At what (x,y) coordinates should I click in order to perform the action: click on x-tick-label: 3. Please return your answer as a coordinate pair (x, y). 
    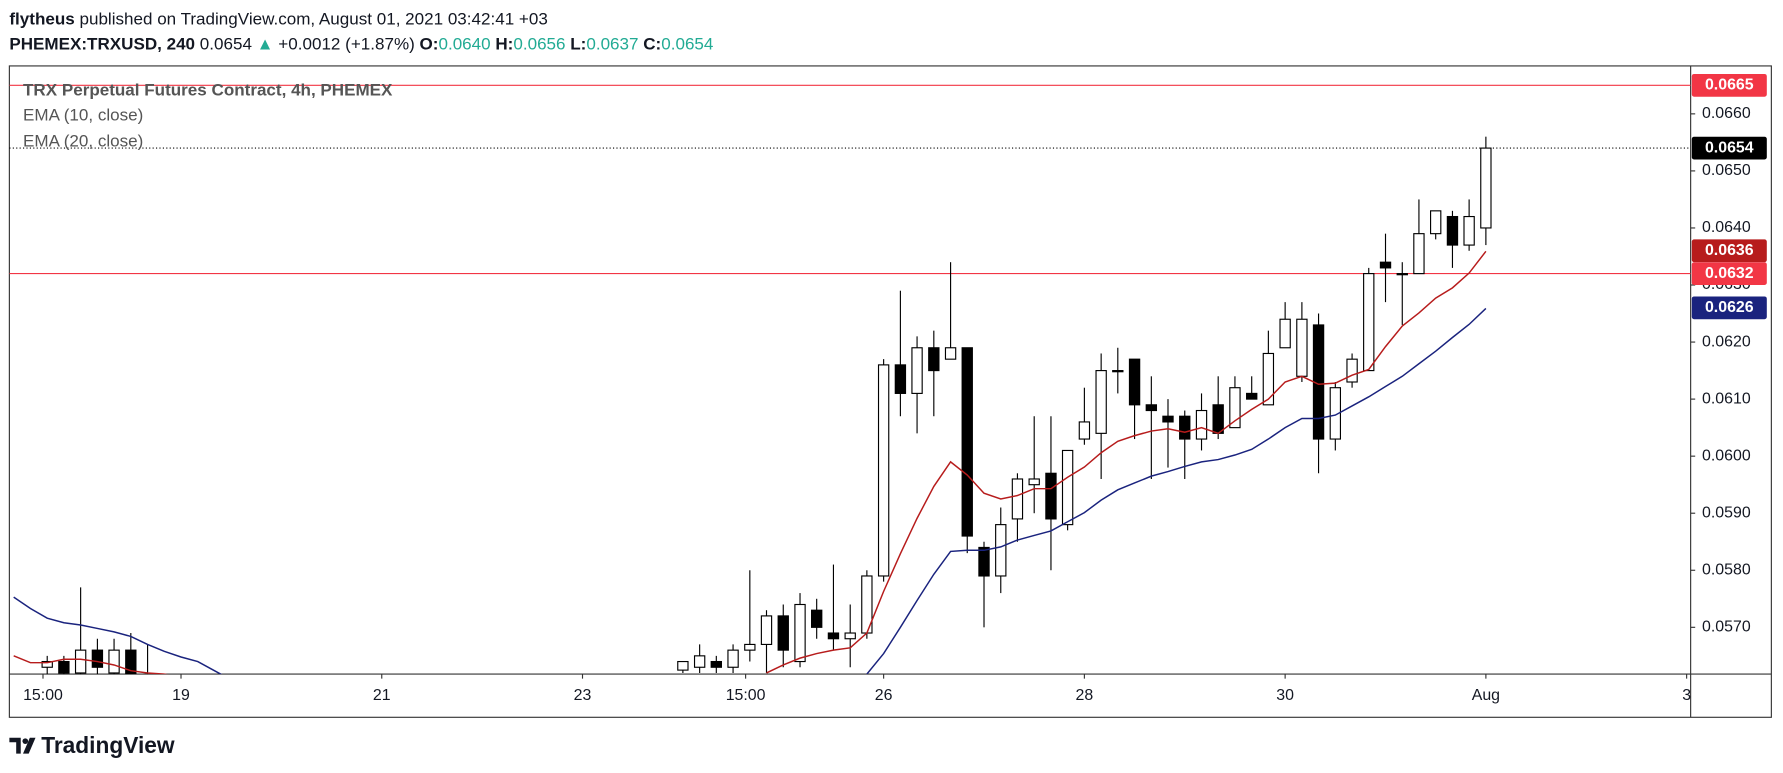
    Looking at the image, I should click on (1686, 695).